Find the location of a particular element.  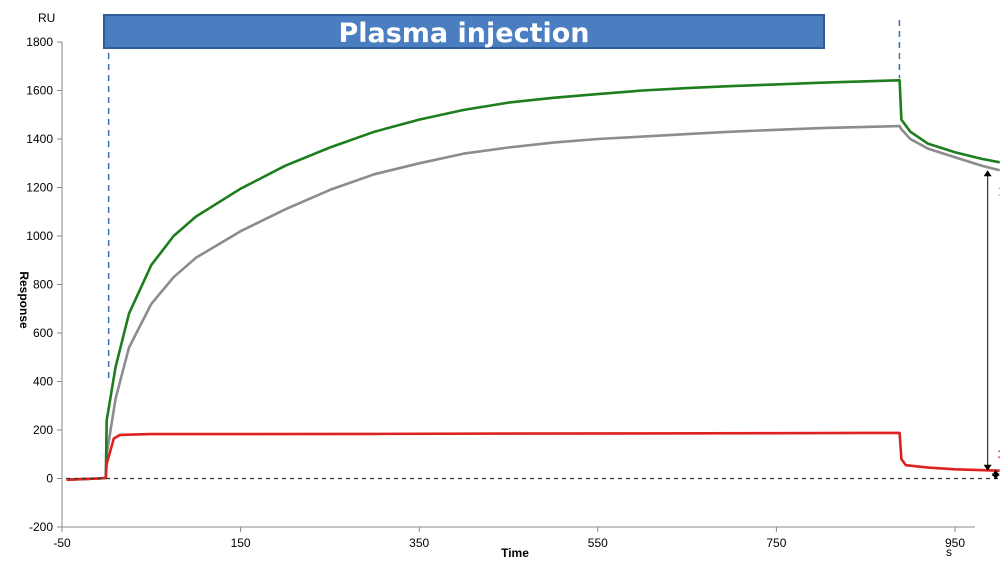

y-axis-title: Response is located at coordinates (24, 300).